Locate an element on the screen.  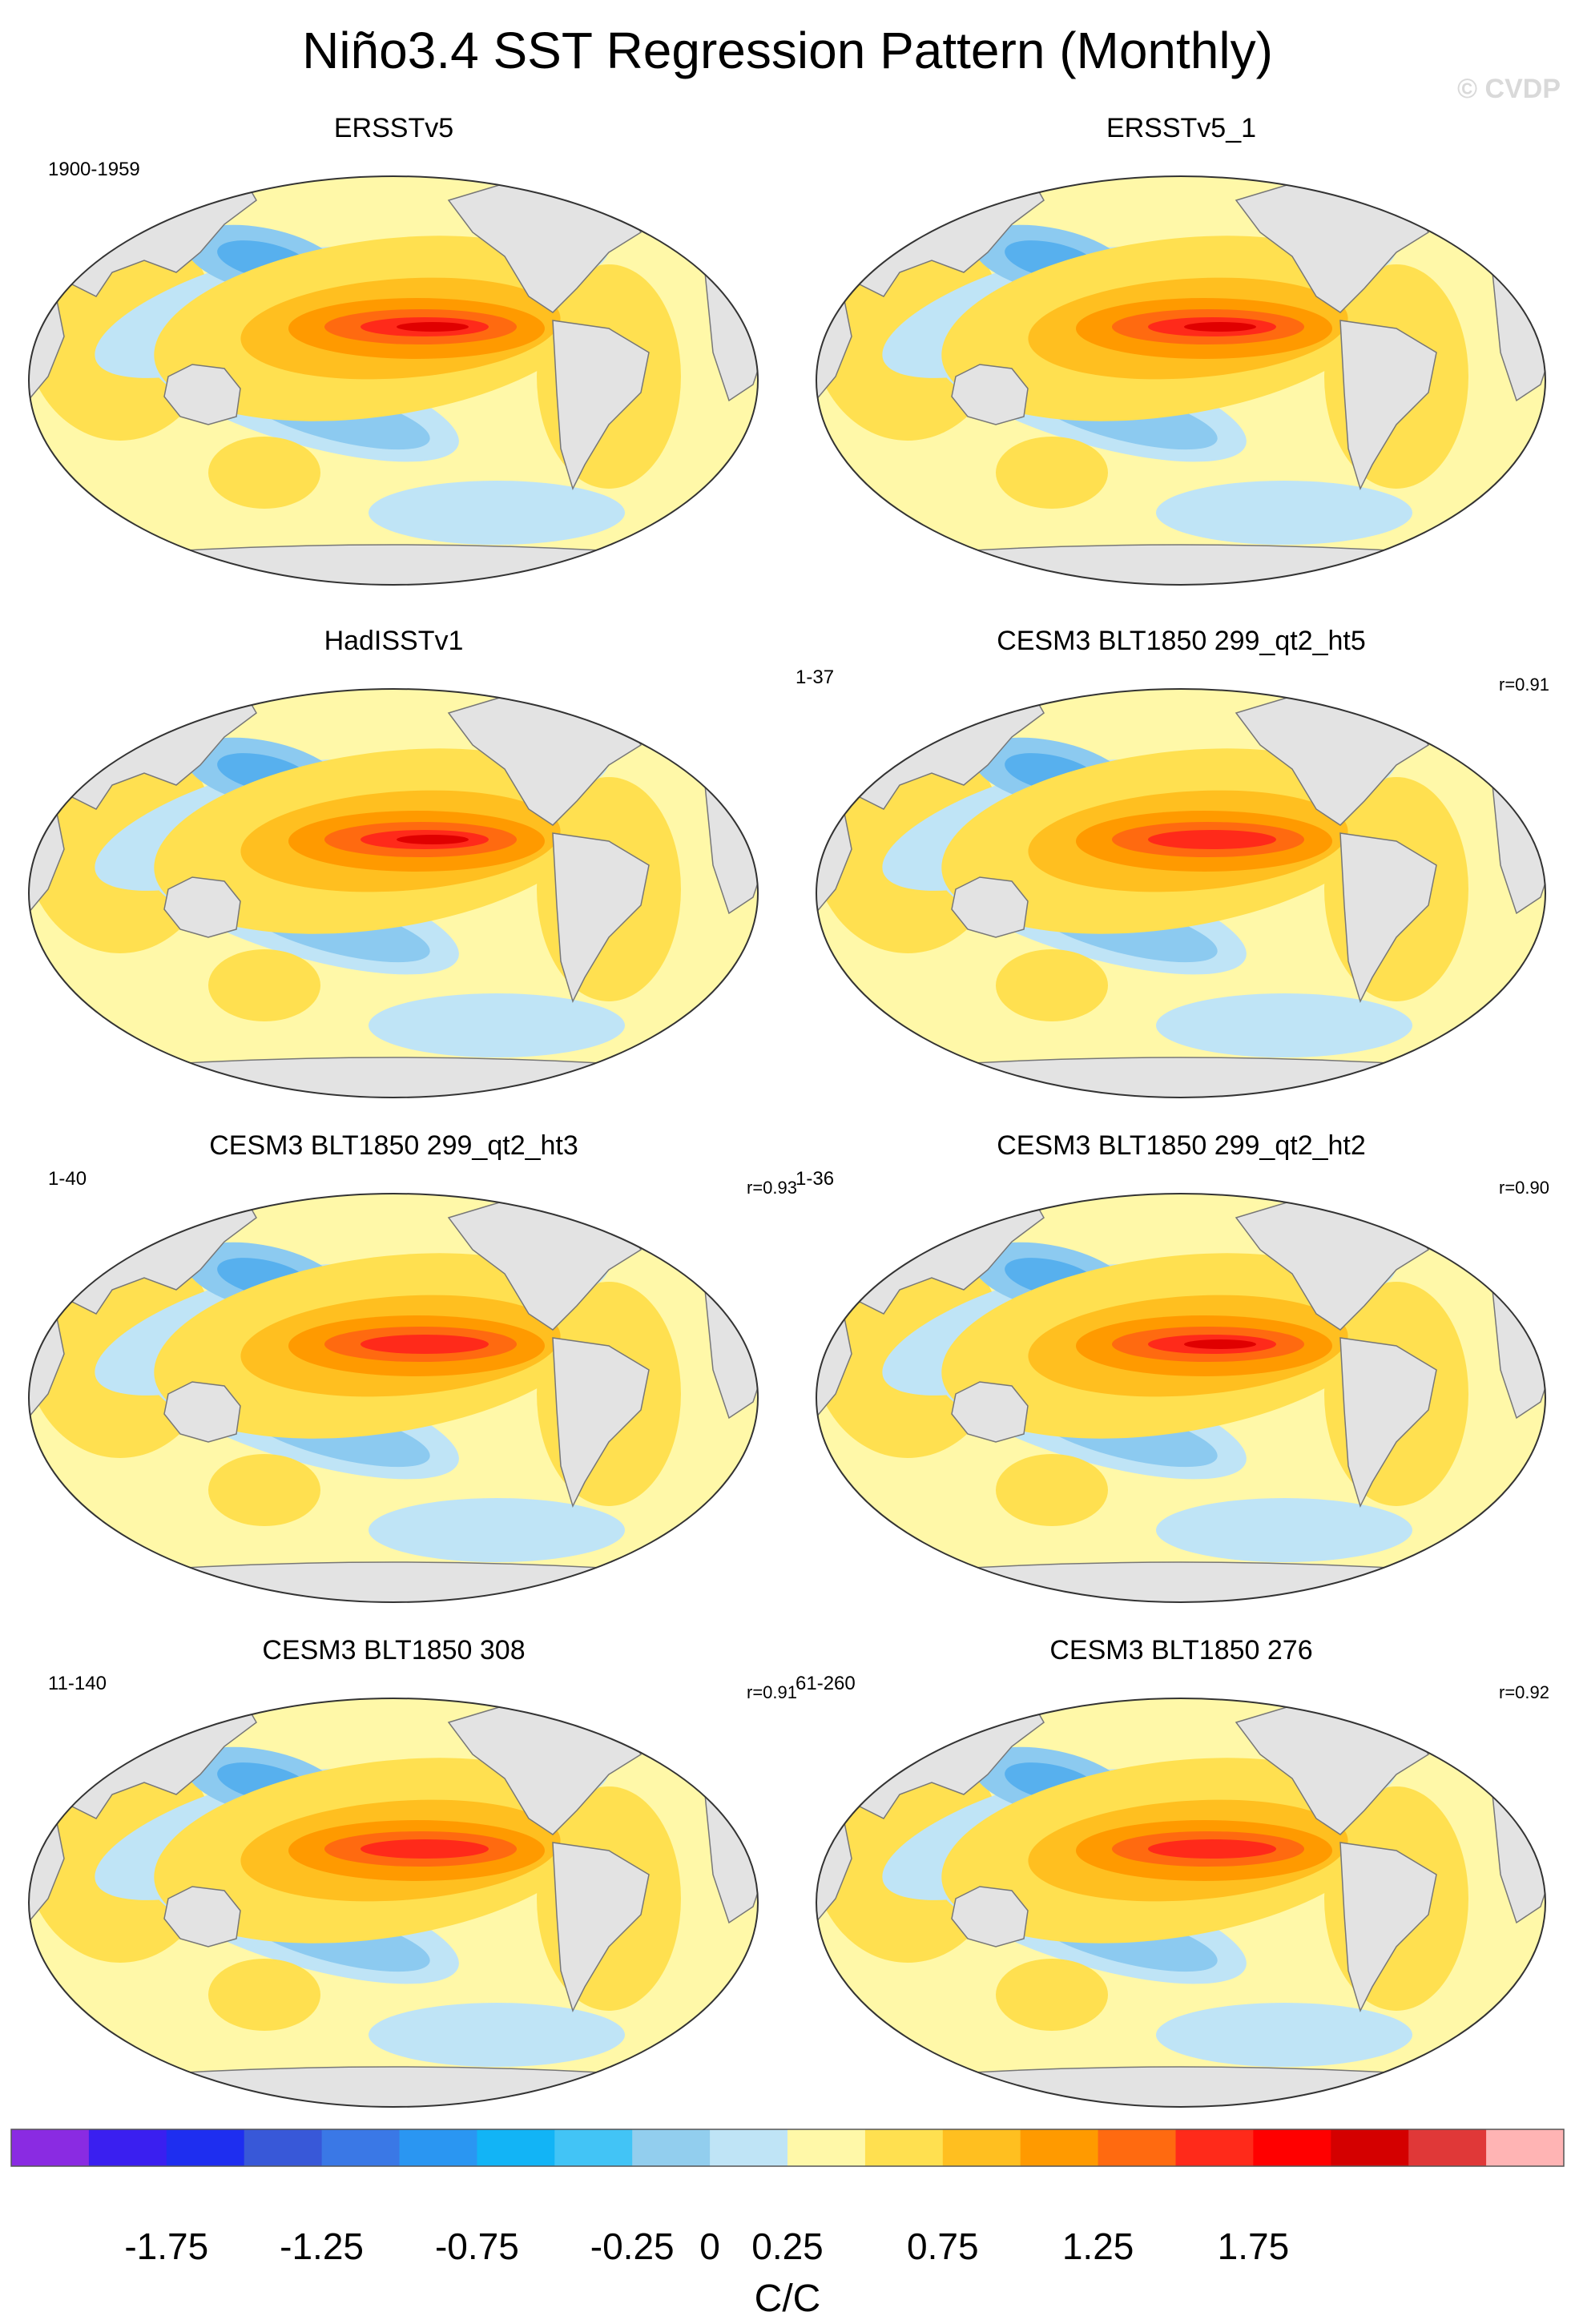
map-ersstv5 is located at coordinates (393, 380).